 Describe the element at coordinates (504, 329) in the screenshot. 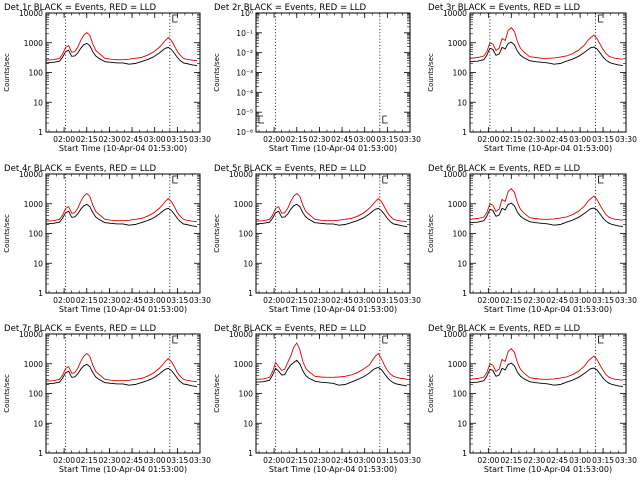

I see `panel-title: Det 9r BLACK = Events, RED = LLD` at that location.